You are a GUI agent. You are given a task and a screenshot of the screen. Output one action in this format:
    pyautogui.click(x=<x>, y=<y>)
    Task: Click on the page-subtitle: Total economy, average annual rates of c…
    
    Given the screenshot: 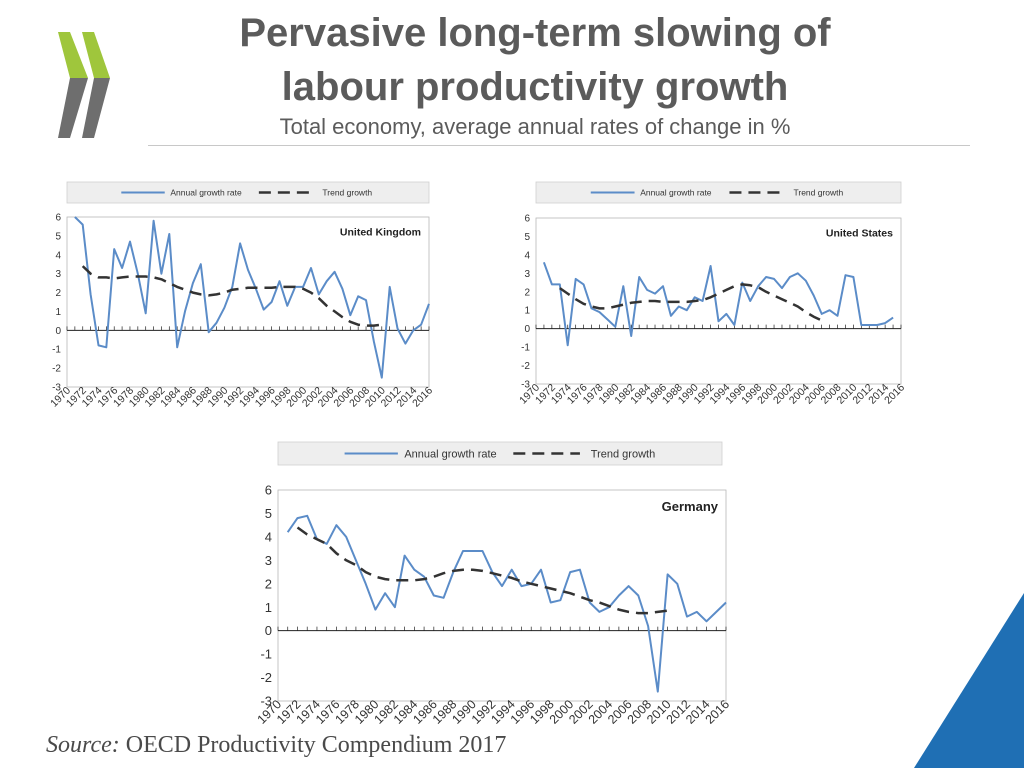 What is the action you would take?
    pyautogui.click(x=535, y=126)
    